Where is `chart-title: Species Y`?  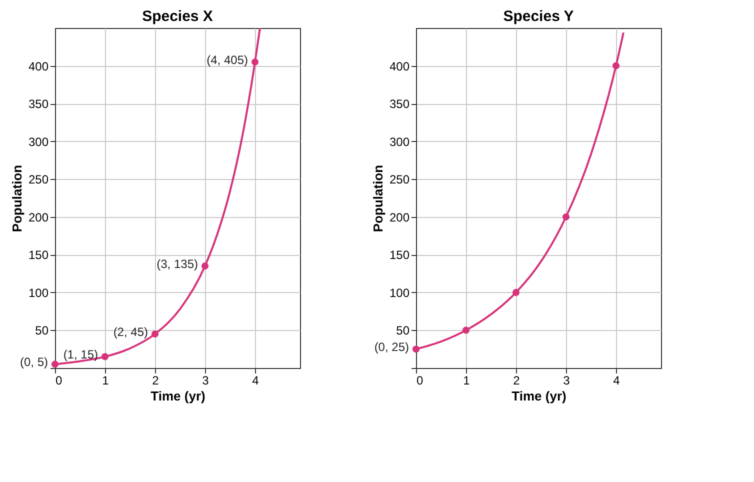
chart-title: Species Y is located at coordinates (538, 16).